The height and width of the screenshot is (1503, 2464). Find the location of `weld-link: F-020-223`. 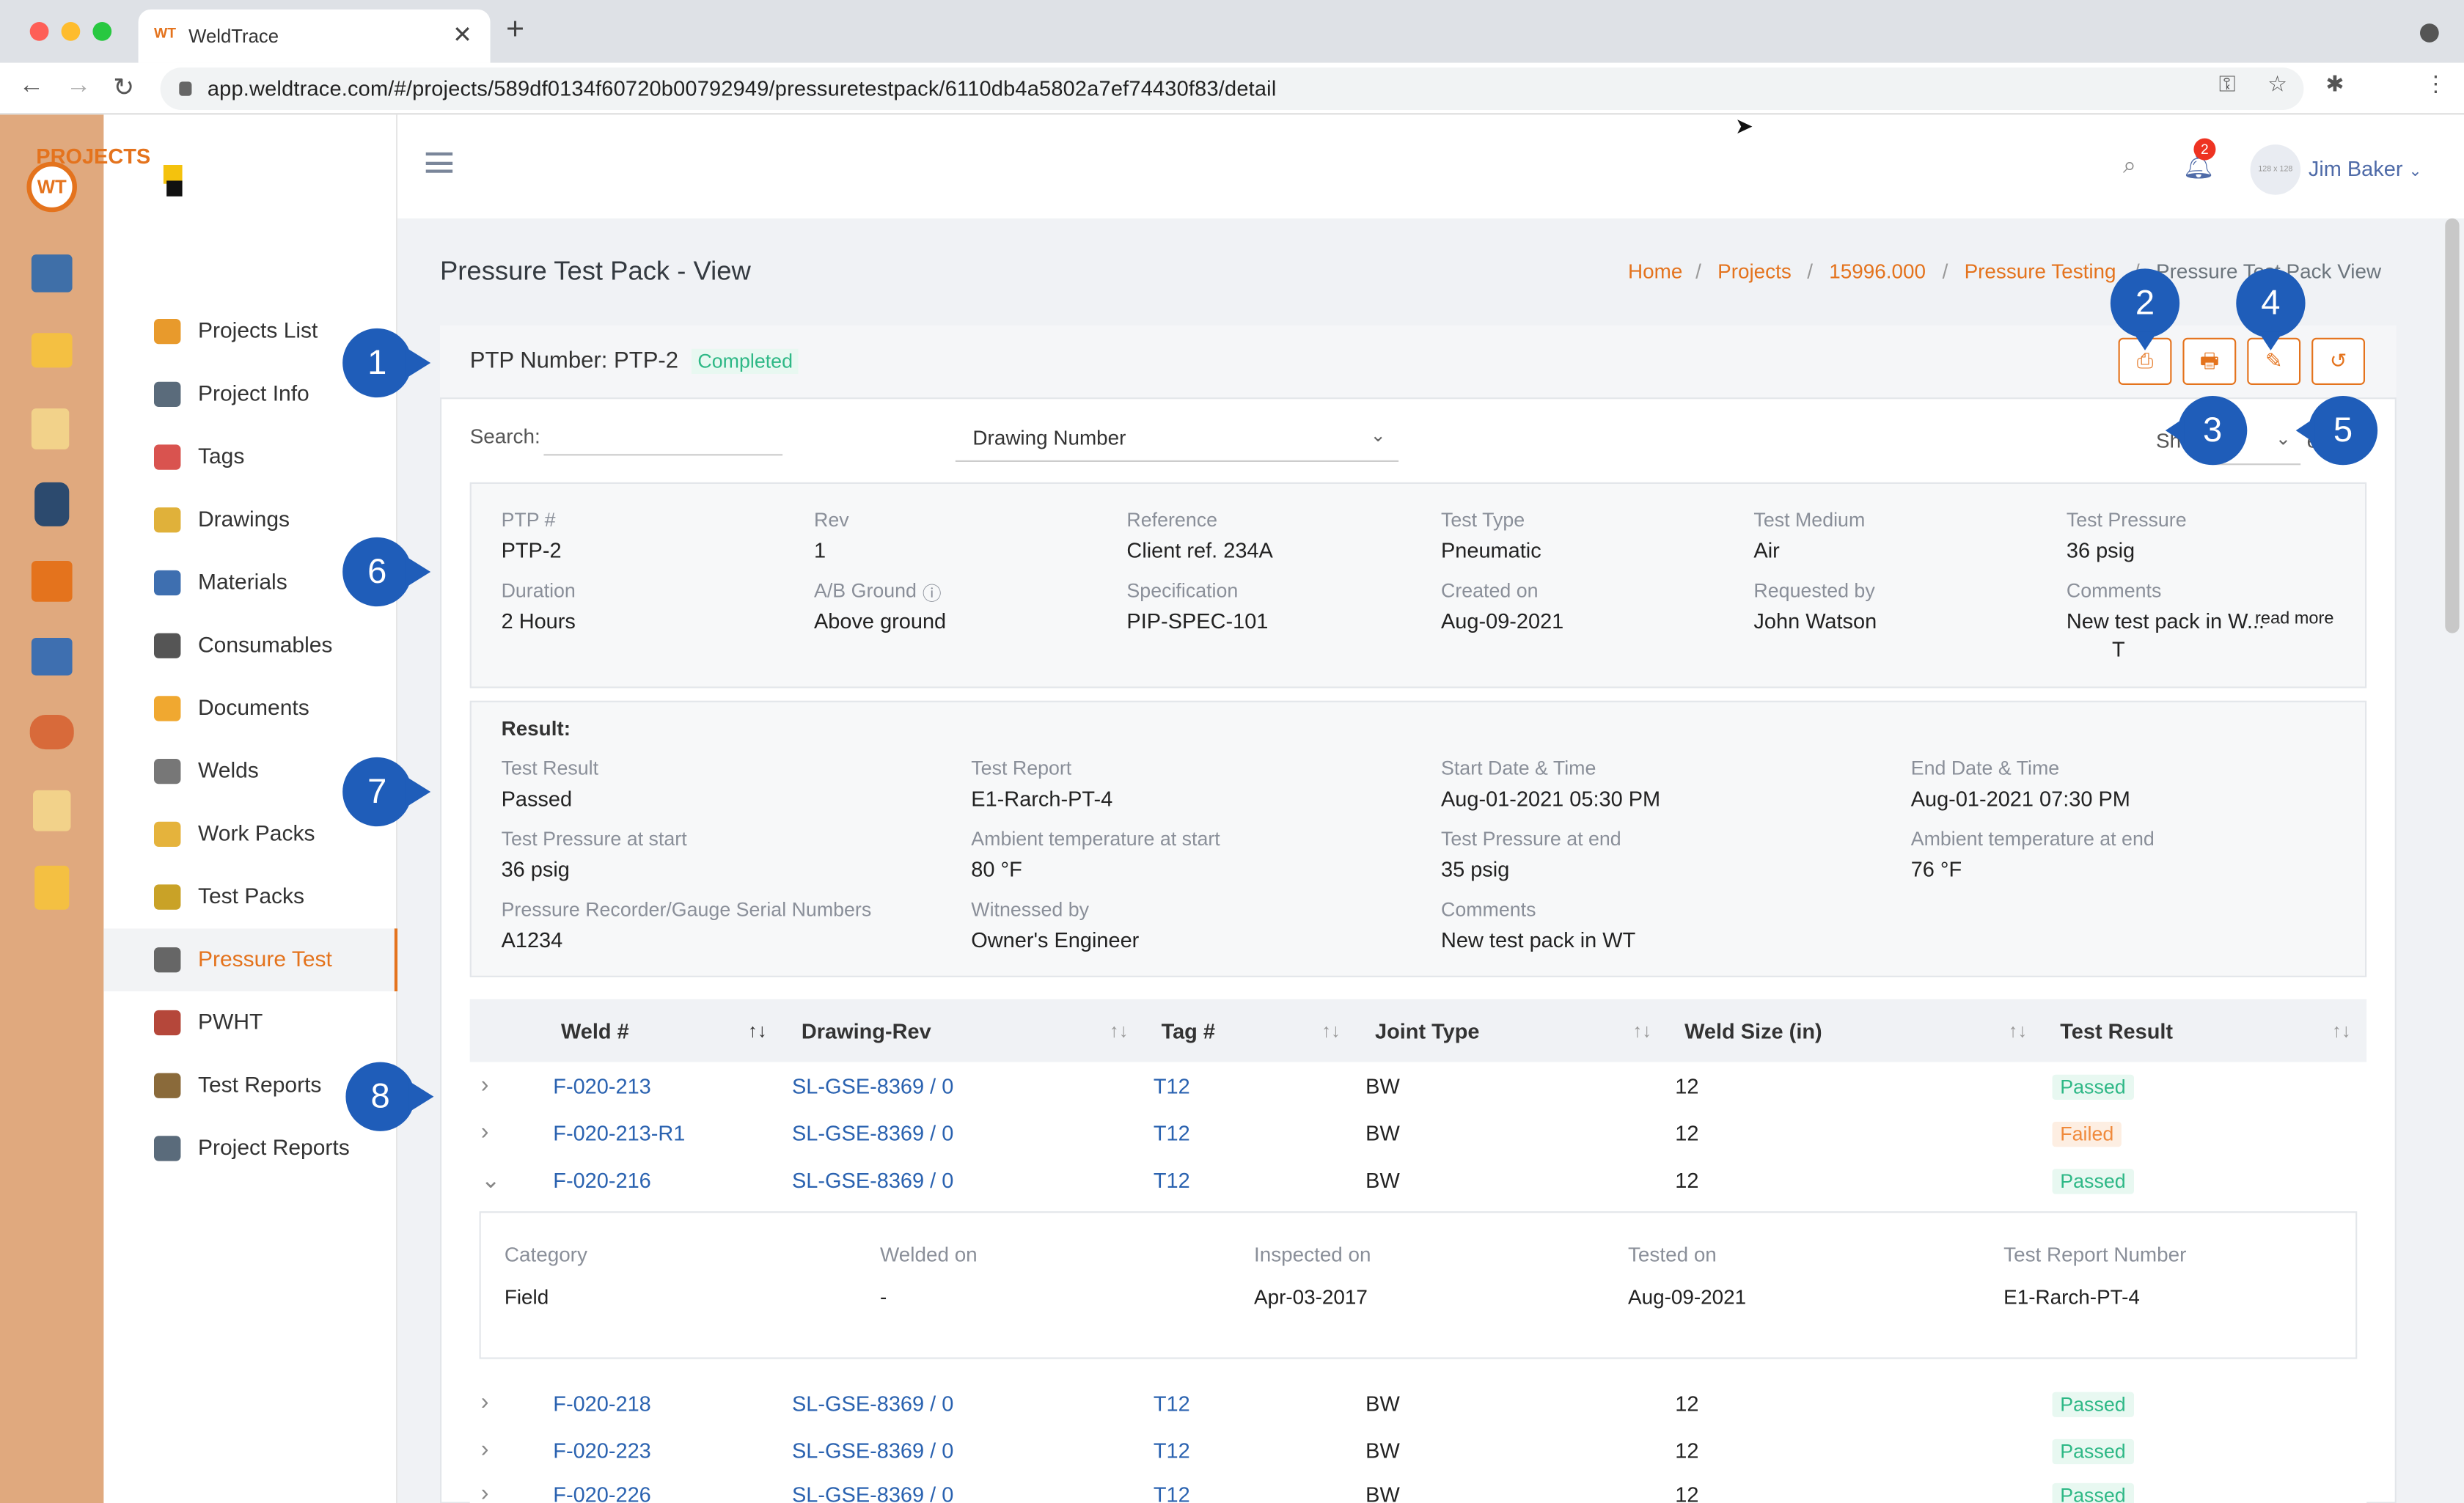

weld-link: F-020-223 is located at coordinates (602, 1450).